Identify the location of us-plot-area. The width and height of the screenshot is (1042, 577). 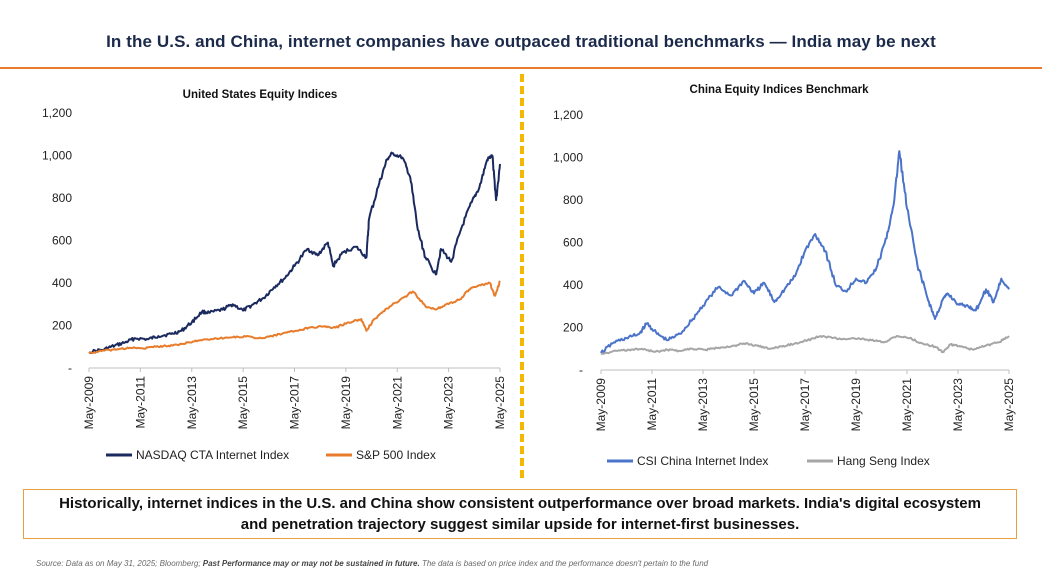
(294, 253).